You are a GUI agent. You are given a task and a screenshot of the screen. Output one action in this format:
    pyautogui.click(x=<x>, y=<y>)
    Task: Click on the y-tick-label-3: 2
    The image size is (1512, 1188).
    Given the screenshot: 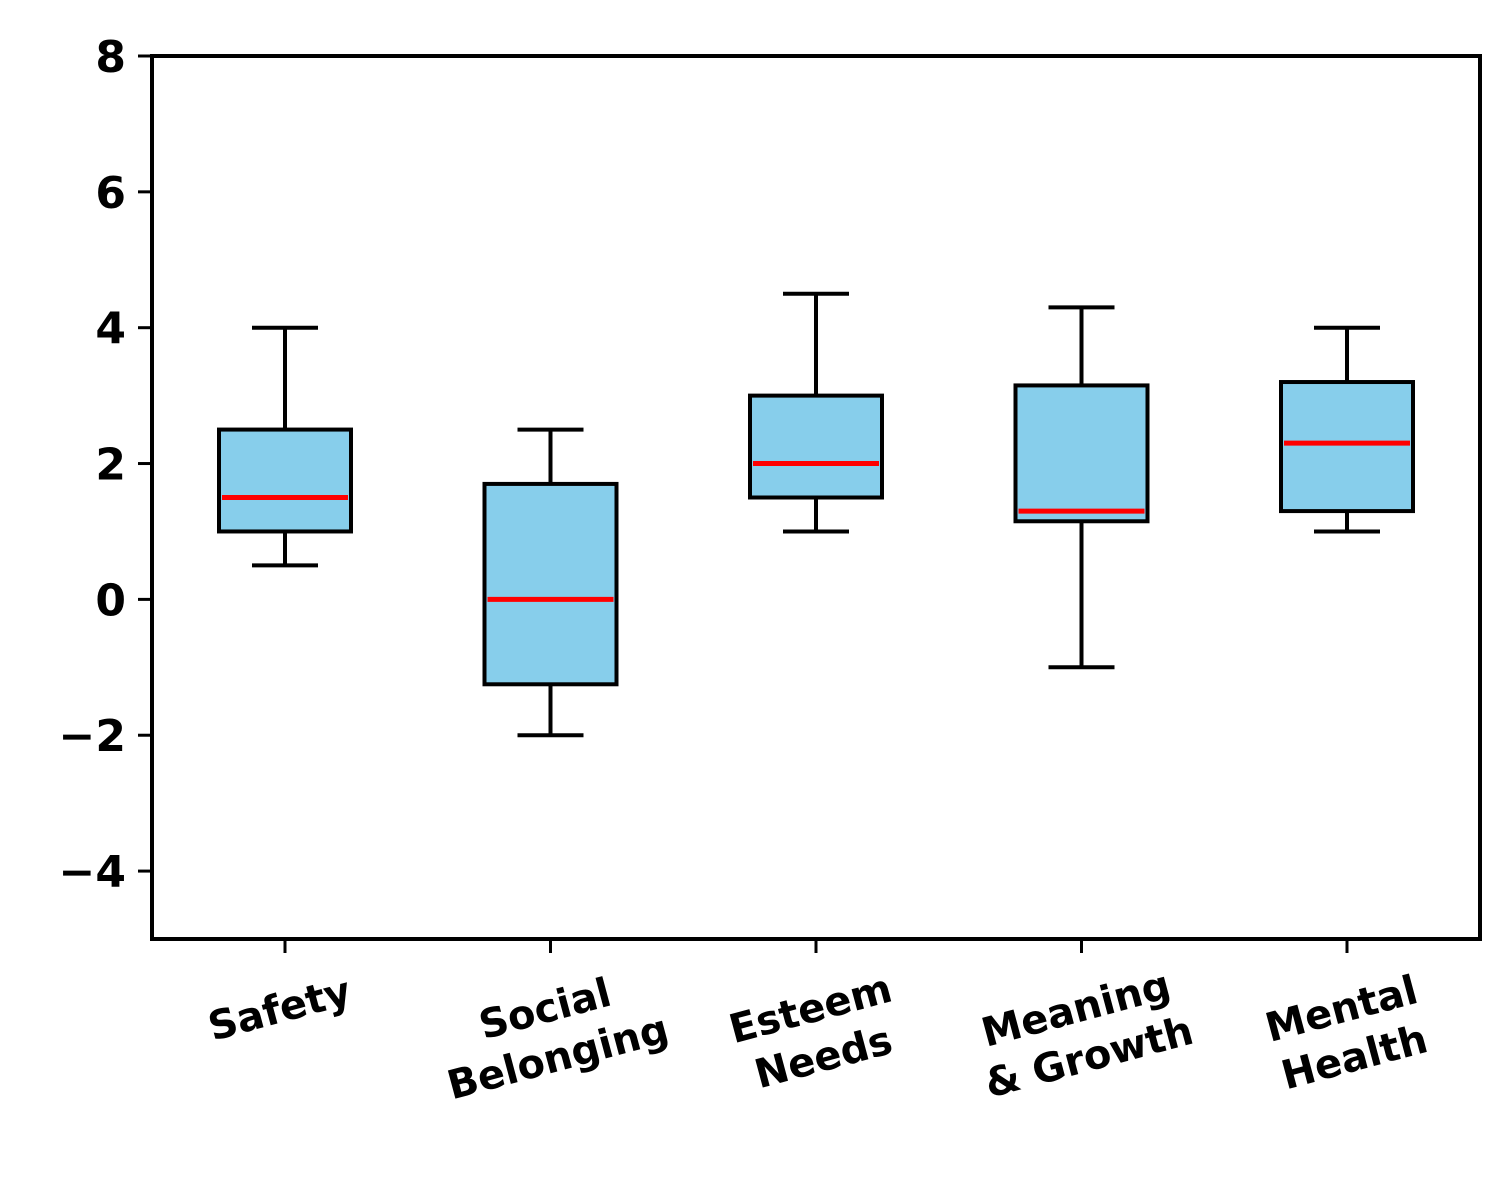 What is the action you would take?
    pyautogui.click(x=110, y=465)
    